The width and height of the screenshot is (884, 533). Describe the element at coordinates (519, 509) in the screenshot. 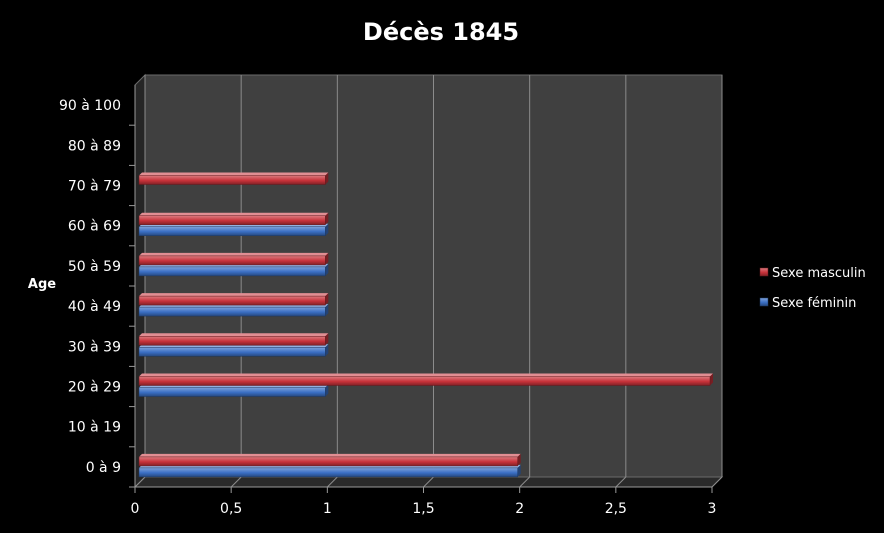

I see `x-tick-label: 2` at that location.